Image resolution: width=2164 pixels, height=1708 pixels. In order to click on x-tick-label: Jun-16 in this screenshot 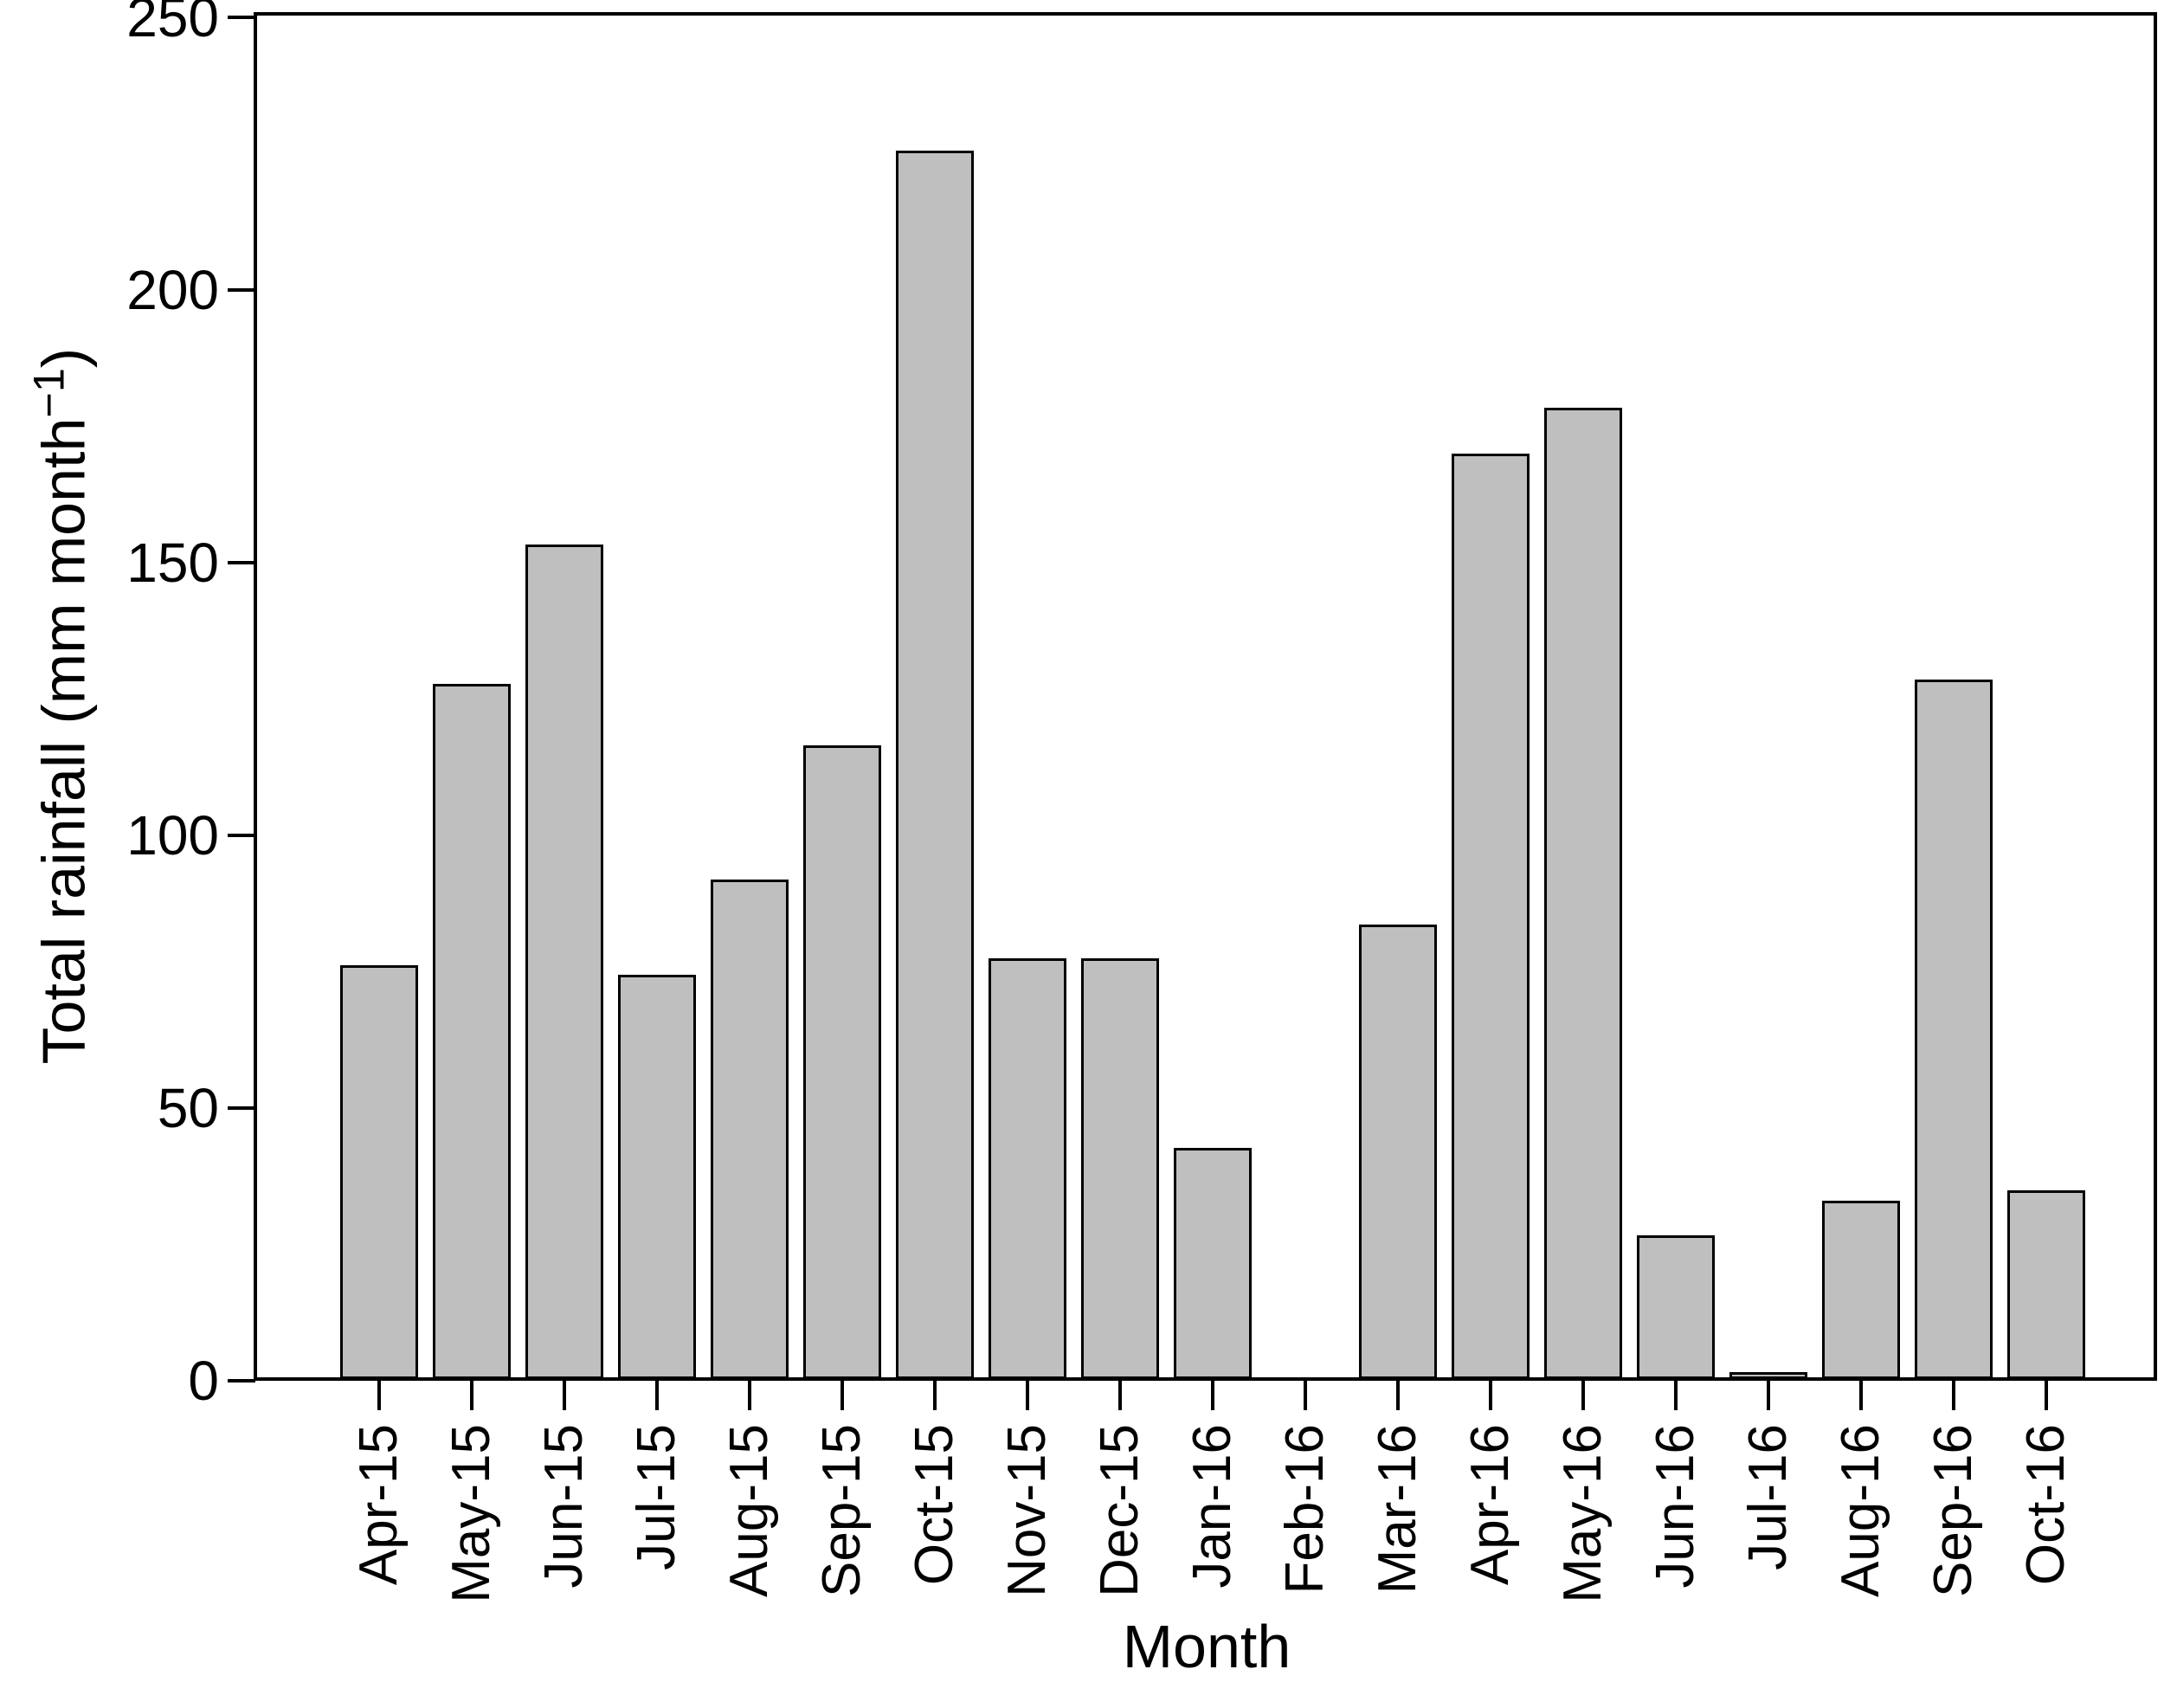, I will do `click(1675, 1506)`.